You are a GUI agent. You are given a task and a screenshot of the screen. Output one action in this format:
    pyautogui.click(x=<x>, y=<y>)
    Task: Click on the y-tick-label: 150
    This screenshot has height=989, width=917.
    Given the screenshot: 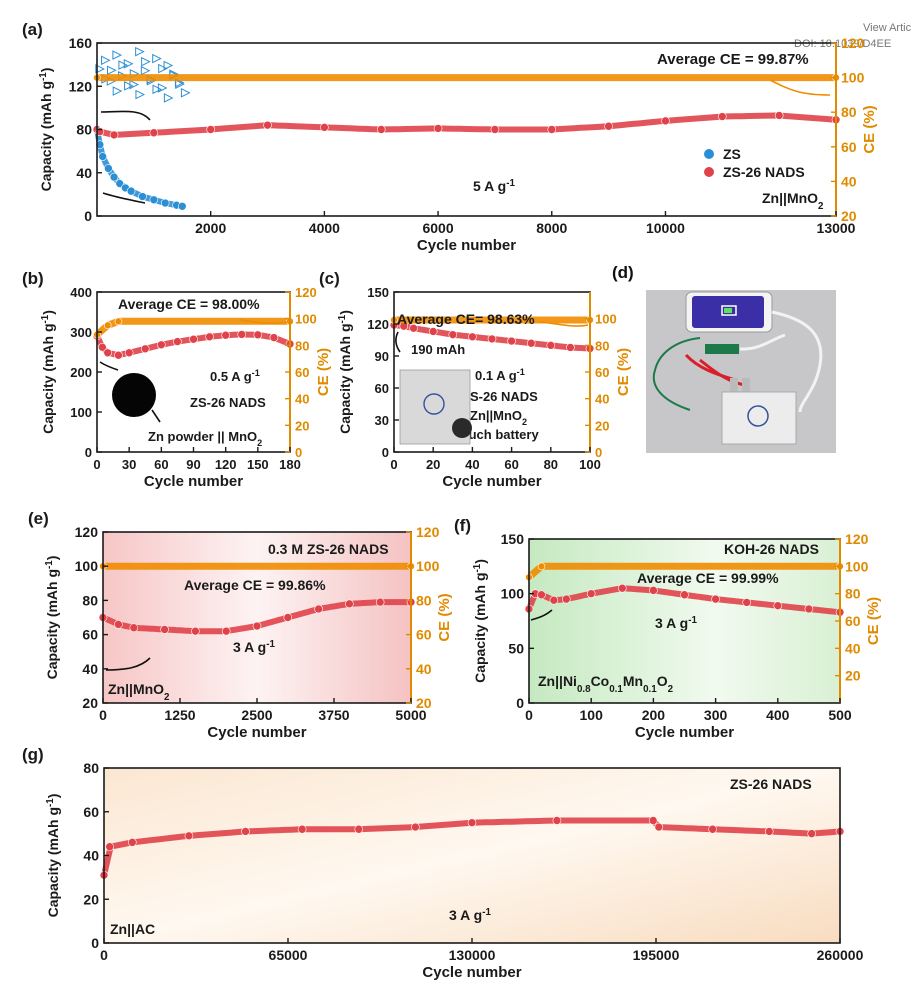 What is the action you would take?
    pyautogui.click(x=513, y=539)
    